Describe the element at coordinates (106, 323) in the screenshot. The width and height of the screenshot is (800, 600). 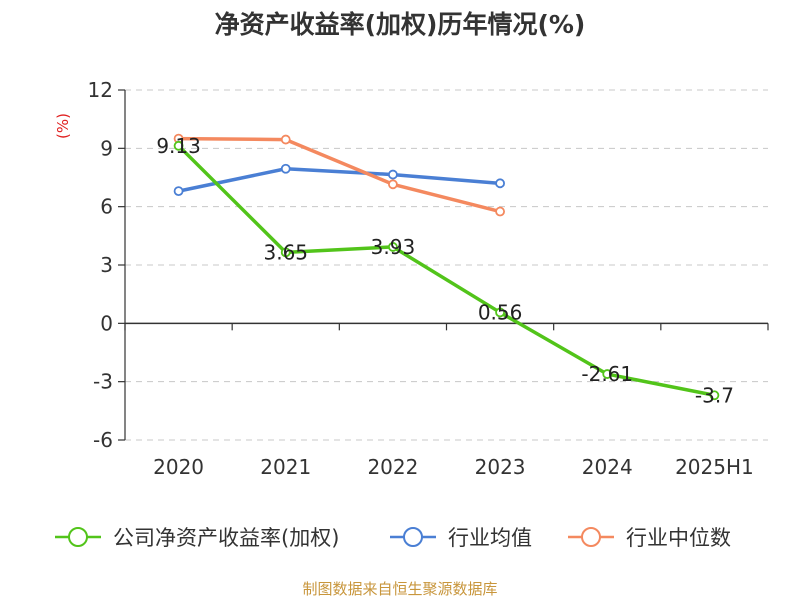
I see `y-tick-label: 0` at that location.